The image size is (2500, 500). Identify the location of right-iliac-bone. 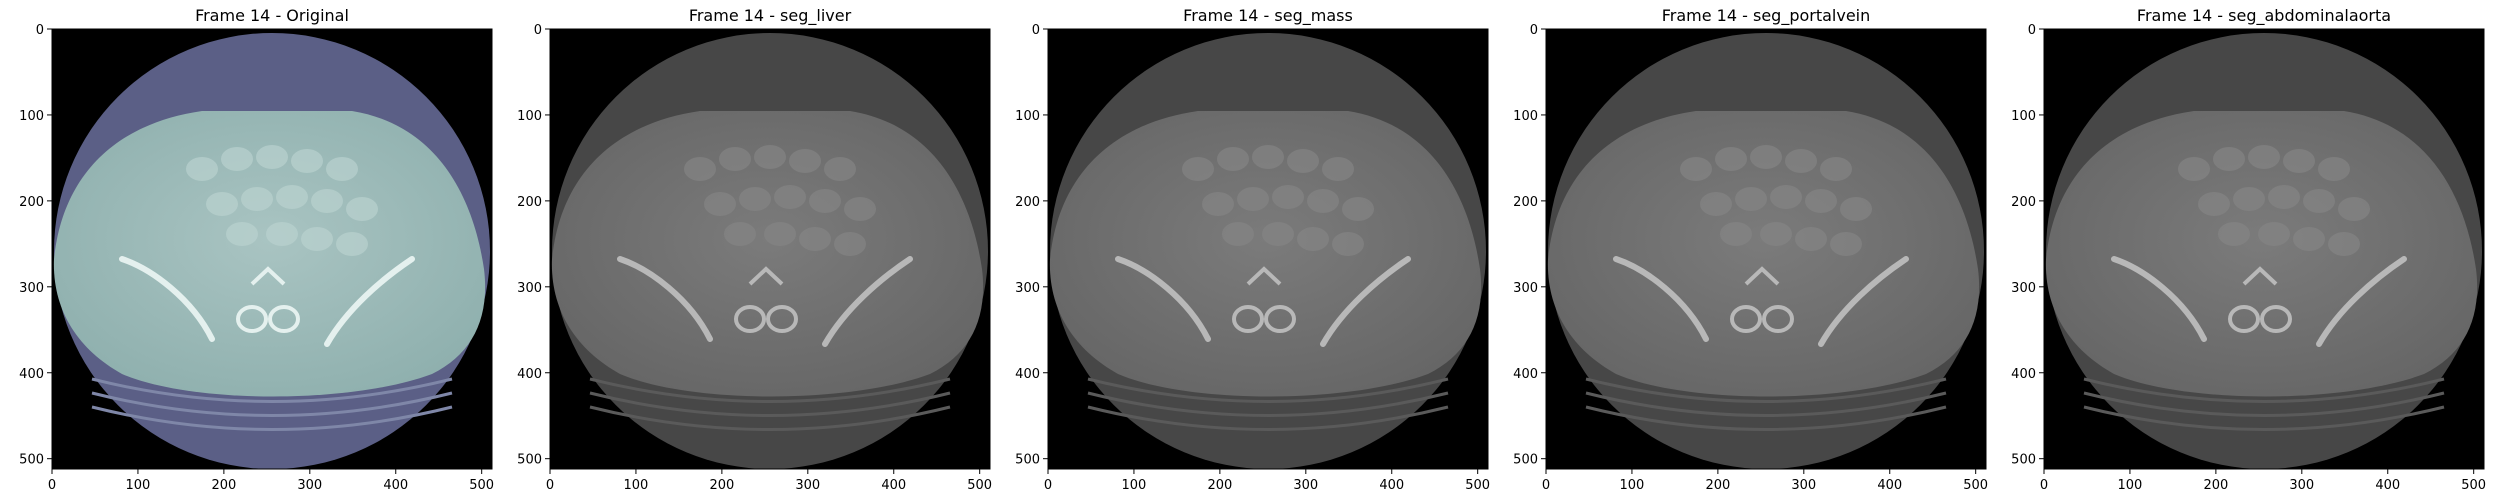
(867, 301).